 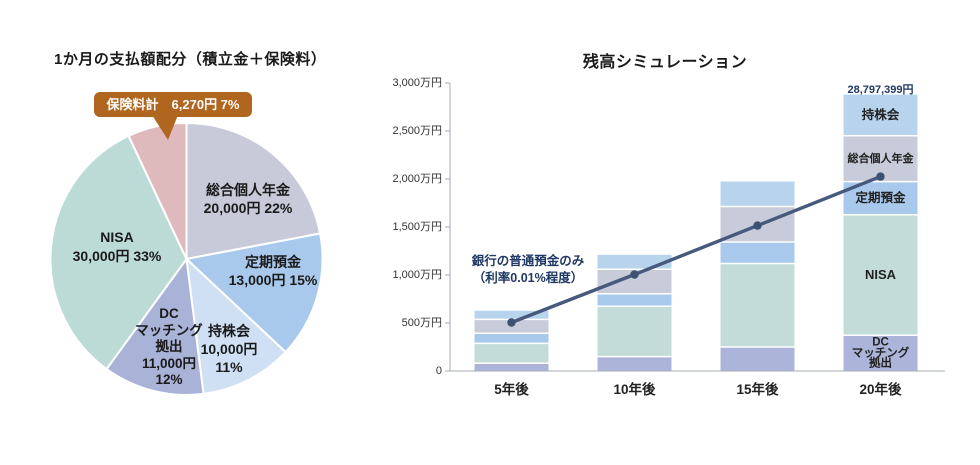 What do you see at coordinates (880, 198) in the screenshot?
I see `bar-segment-label-定期預金: 定期預金` at bounding box center [880, 198].